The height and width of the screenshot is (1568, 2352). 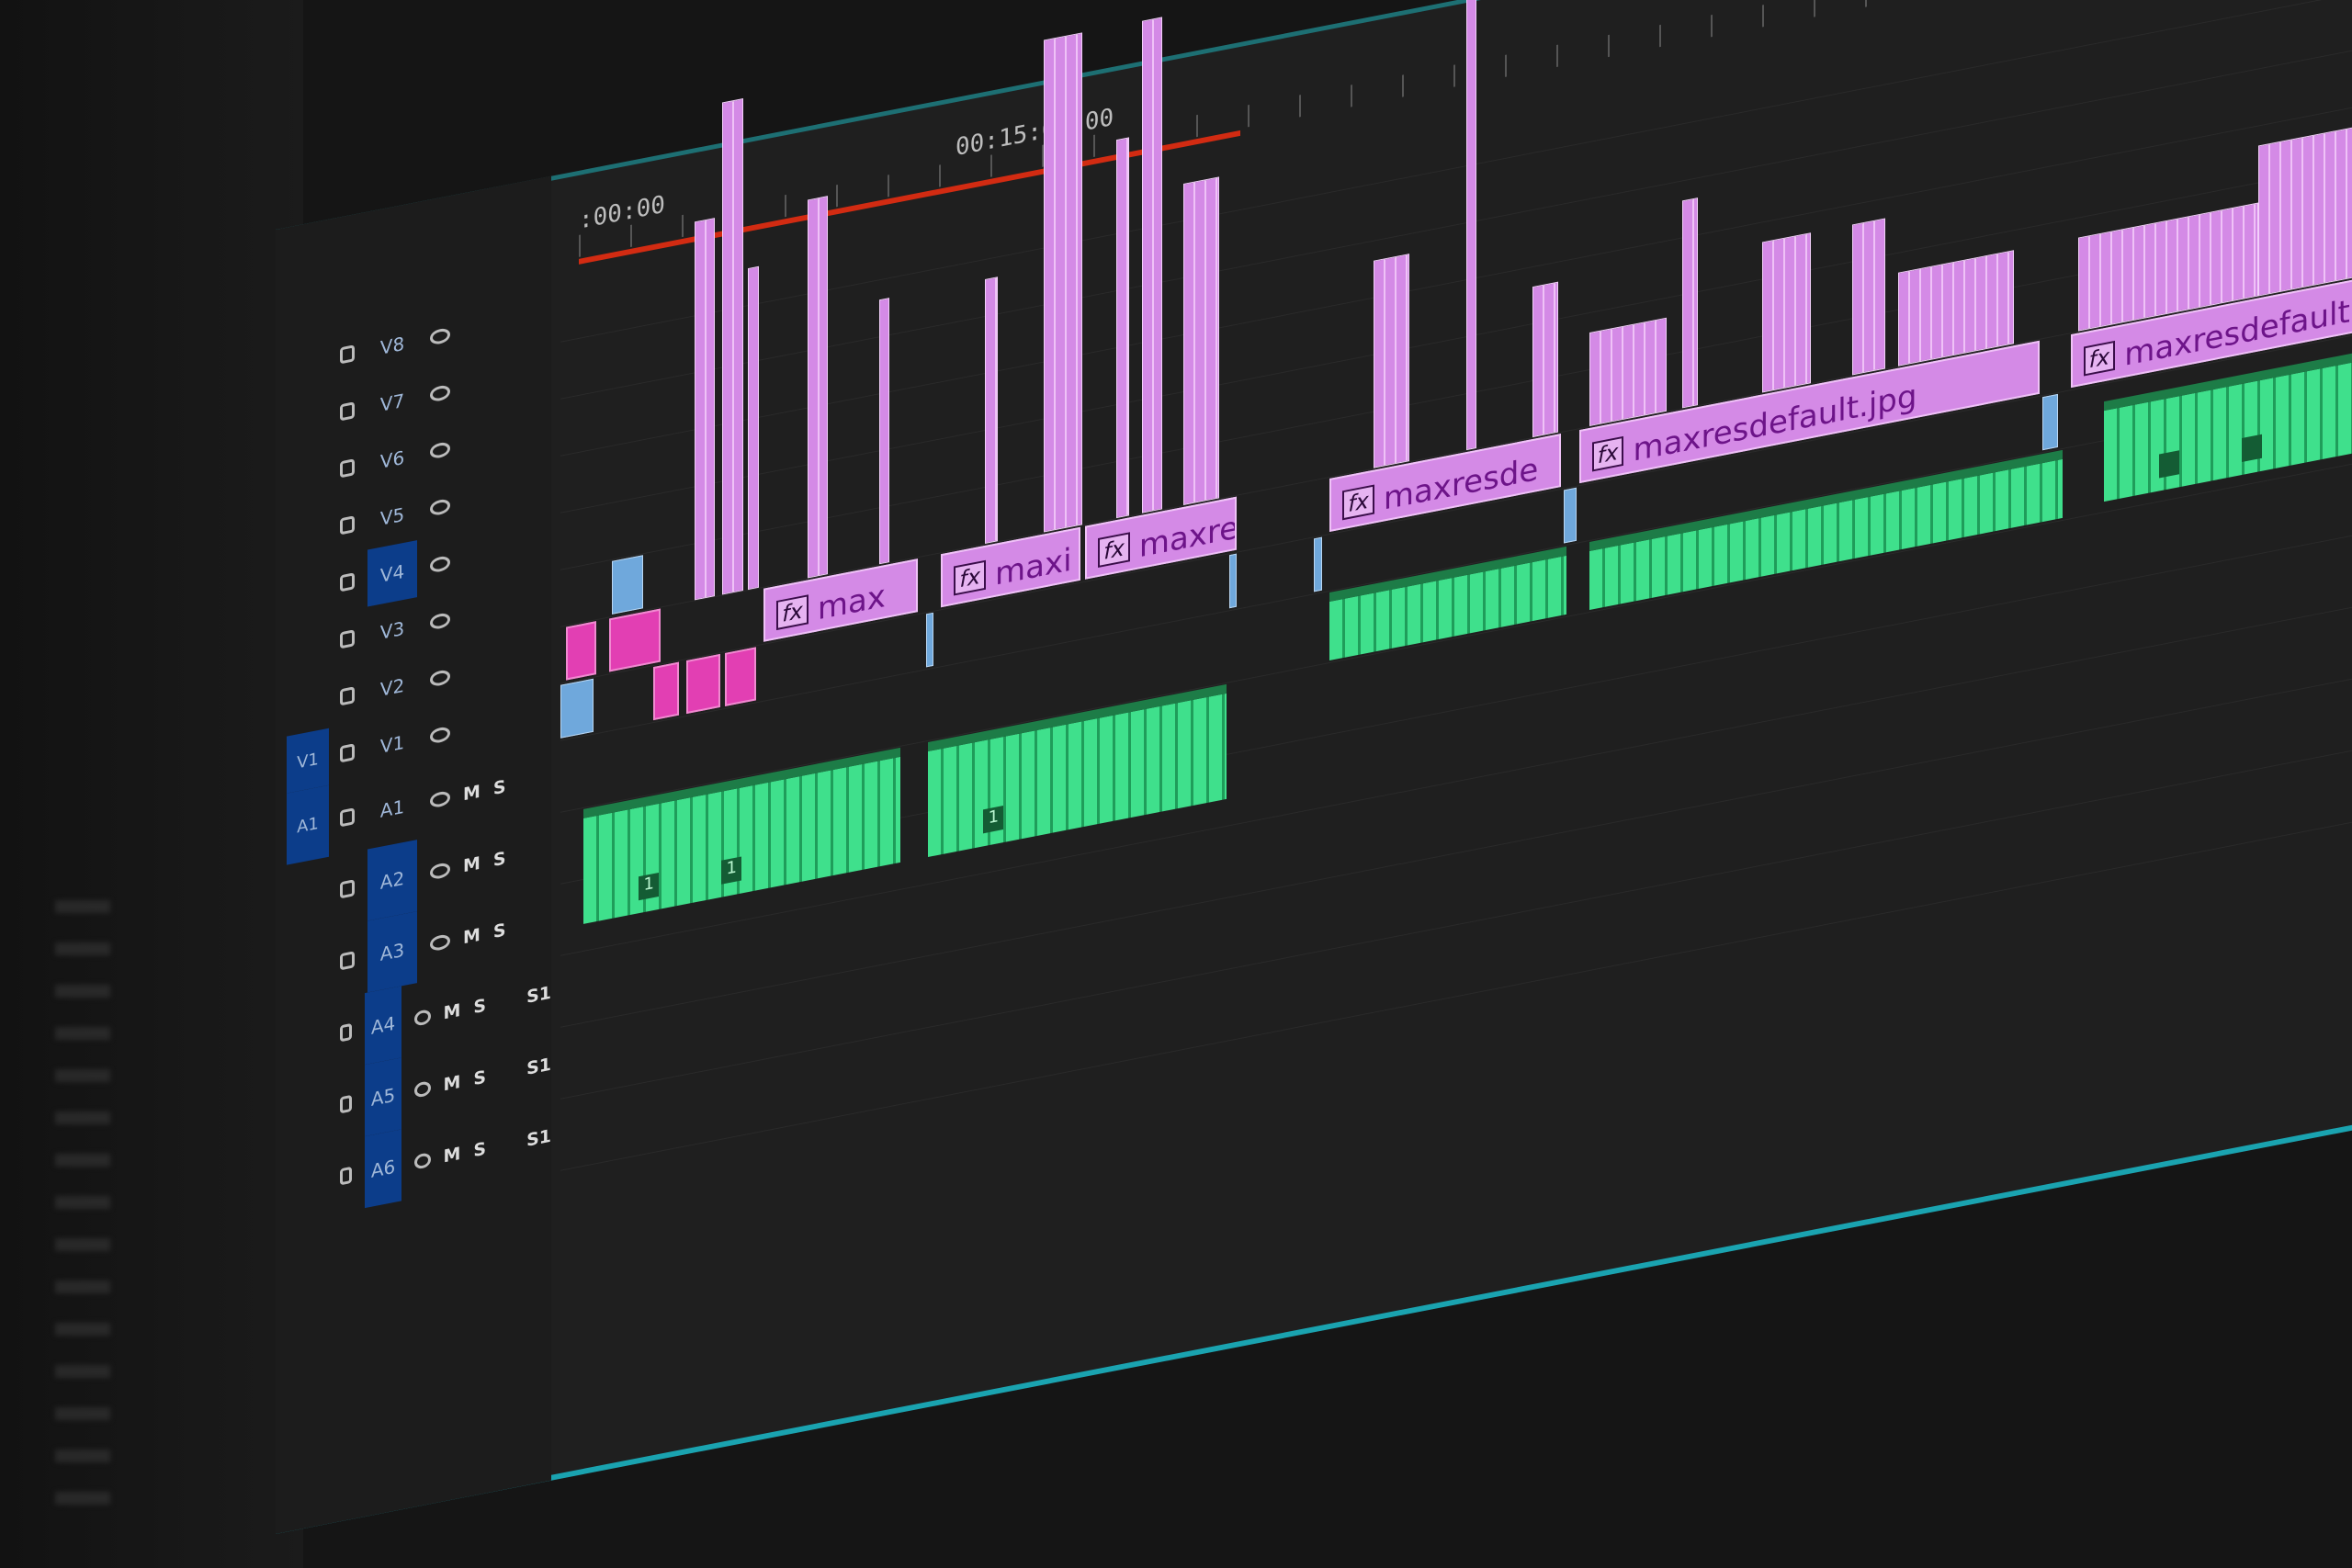 What do you see at coordinates (383, 1169) in the screenshot?
I see `track-target-a6: A6` at bounding box center [383, 1169].